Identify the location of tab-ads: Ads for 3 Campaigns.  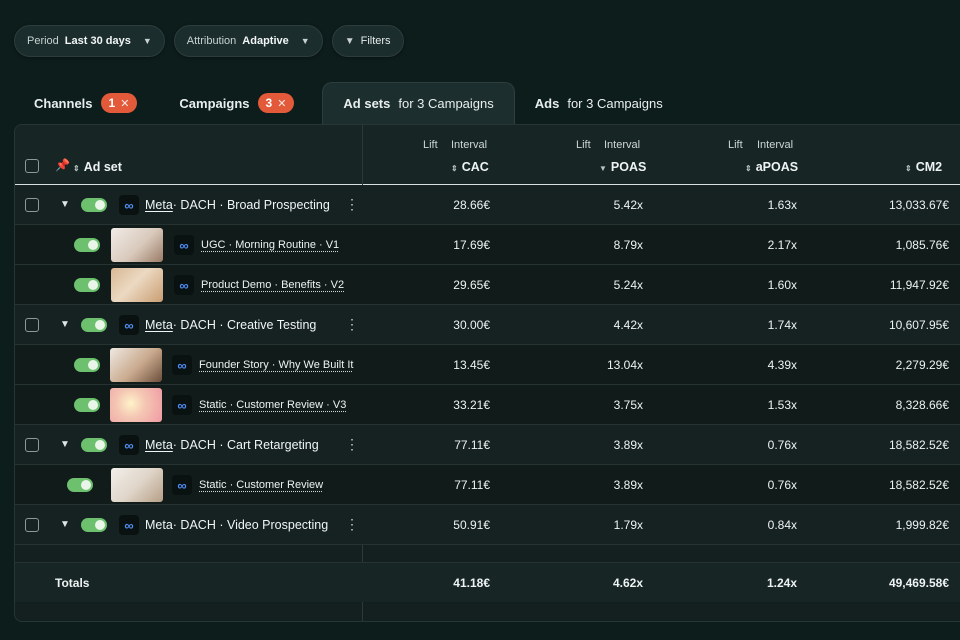
(599, 103).